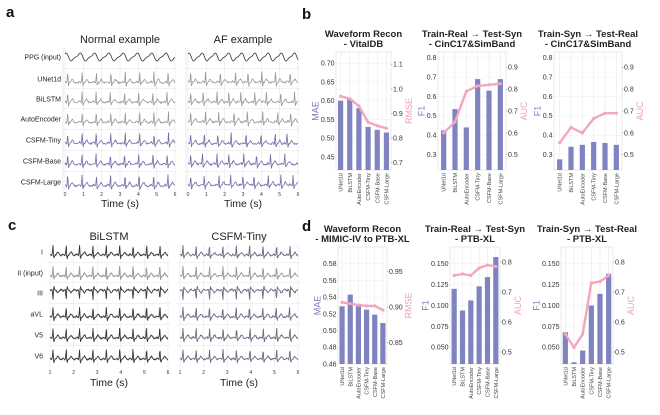 The height and width of the screenshot is (415, 660). What do you see at coordinates (10, 12) in the screenshot?
I see `panel-label-a: a` at bounding box center [10, 12].